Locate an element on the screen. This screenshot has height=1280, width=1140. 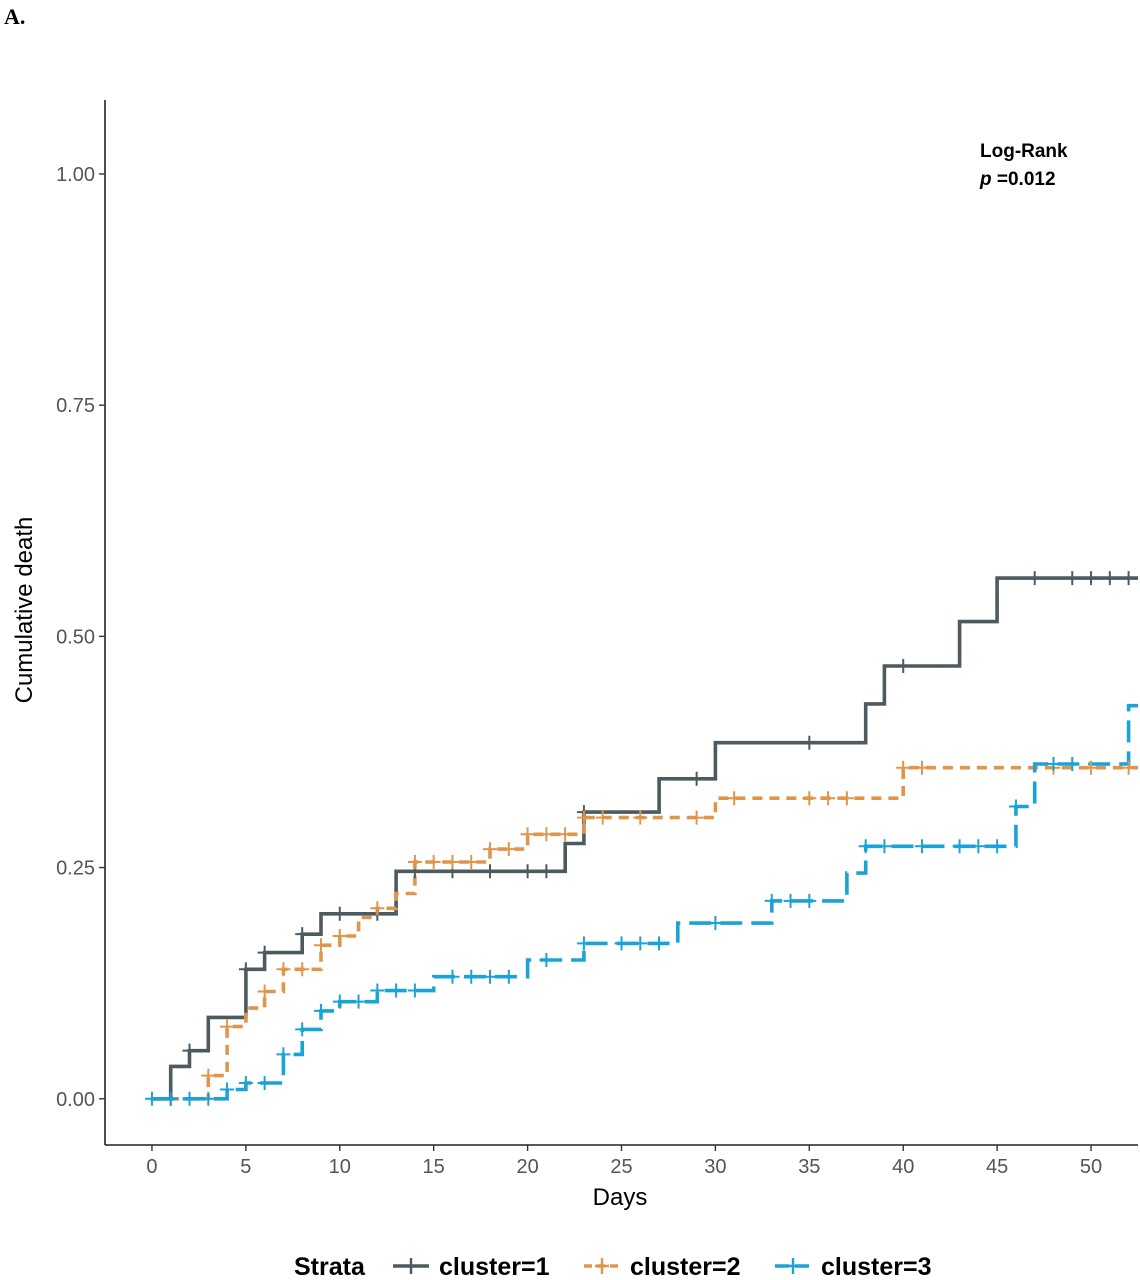
legend-title: Strata is located at coordinates (330, 1266).